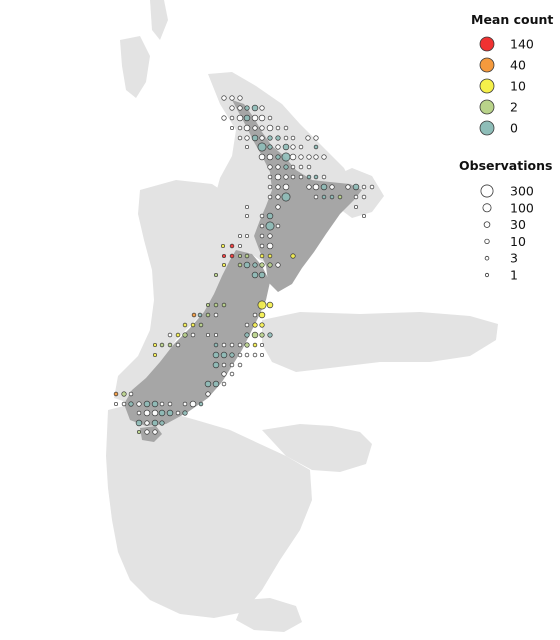  Describe the element at coordinates (487, 191) in the screenshot. I see `legend-observations-swatch` at that location.